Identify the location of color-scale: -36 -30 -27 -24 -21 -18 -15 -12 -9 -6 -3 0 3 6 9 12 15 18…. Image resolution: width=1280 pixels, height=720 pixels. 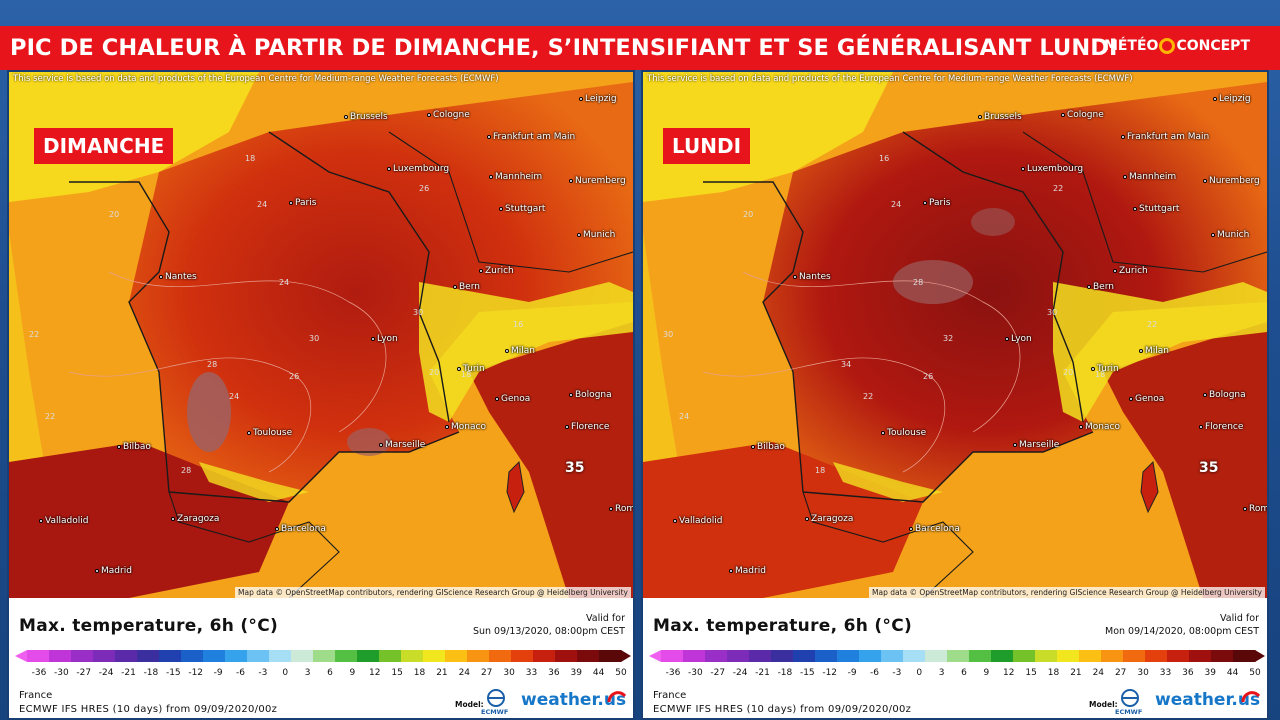
(321, 660).